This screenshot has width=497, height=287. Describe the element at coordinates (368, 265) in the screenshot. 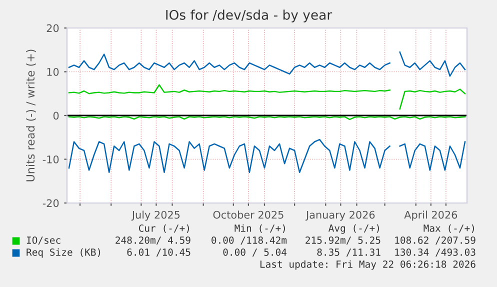

I see `text: Last update: Fri May 22 06:26:18 2026` at that location.